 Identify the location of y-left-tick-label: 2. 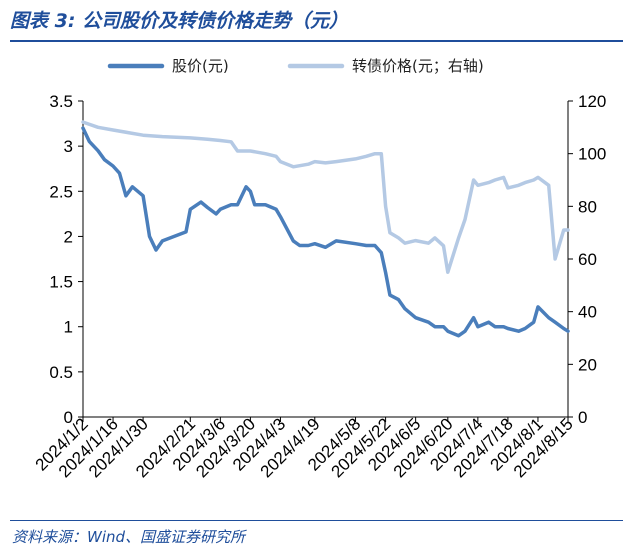
(68, 236).